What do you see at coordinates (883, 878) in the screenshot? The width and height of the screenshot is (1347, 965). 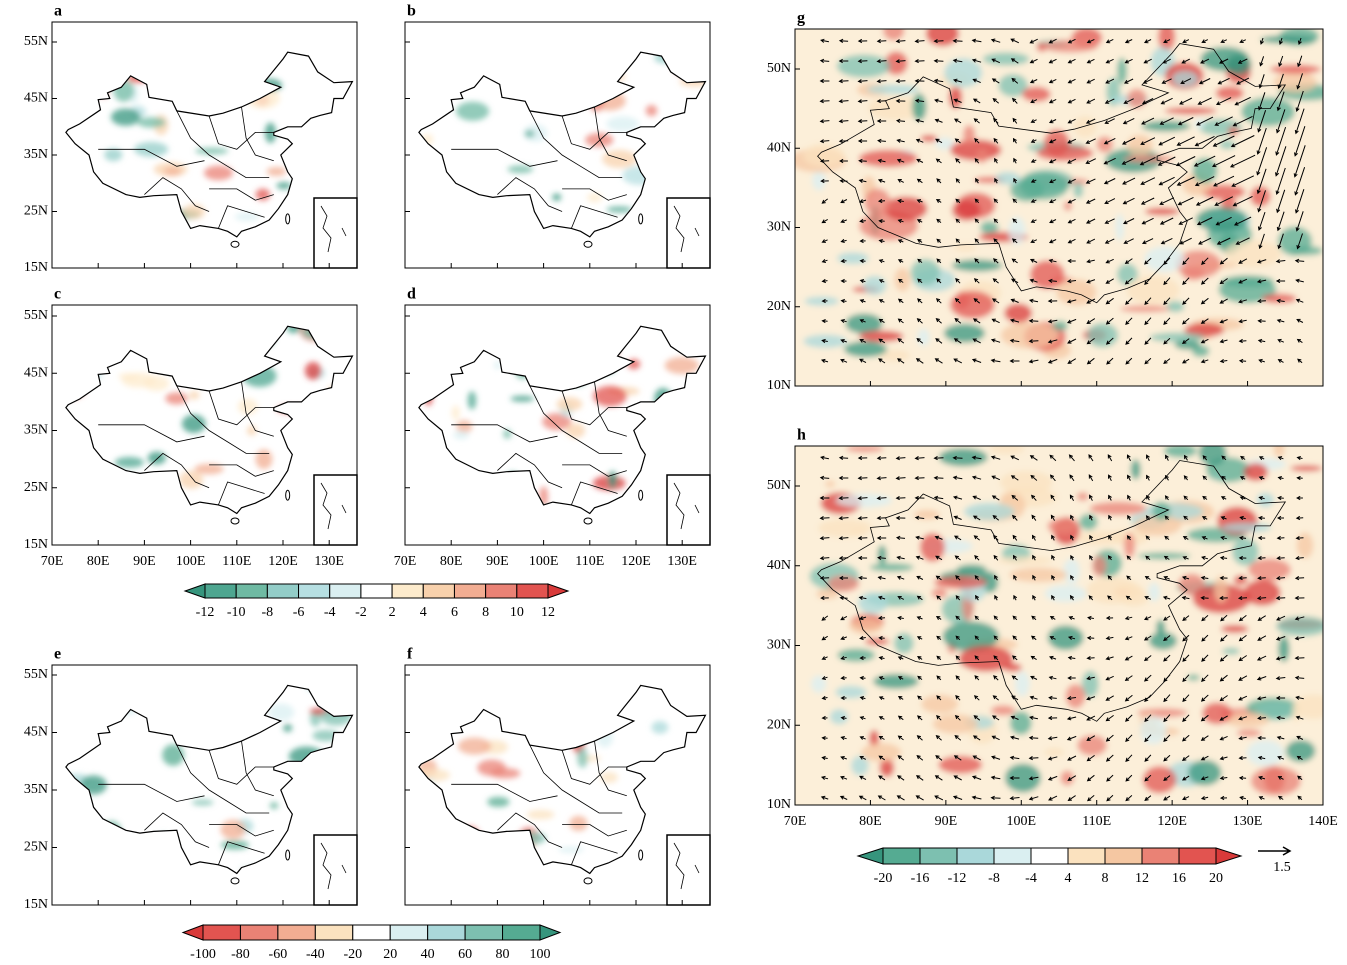 I see `colorbar-tick-label: -20` at bounding box center [883, 878].